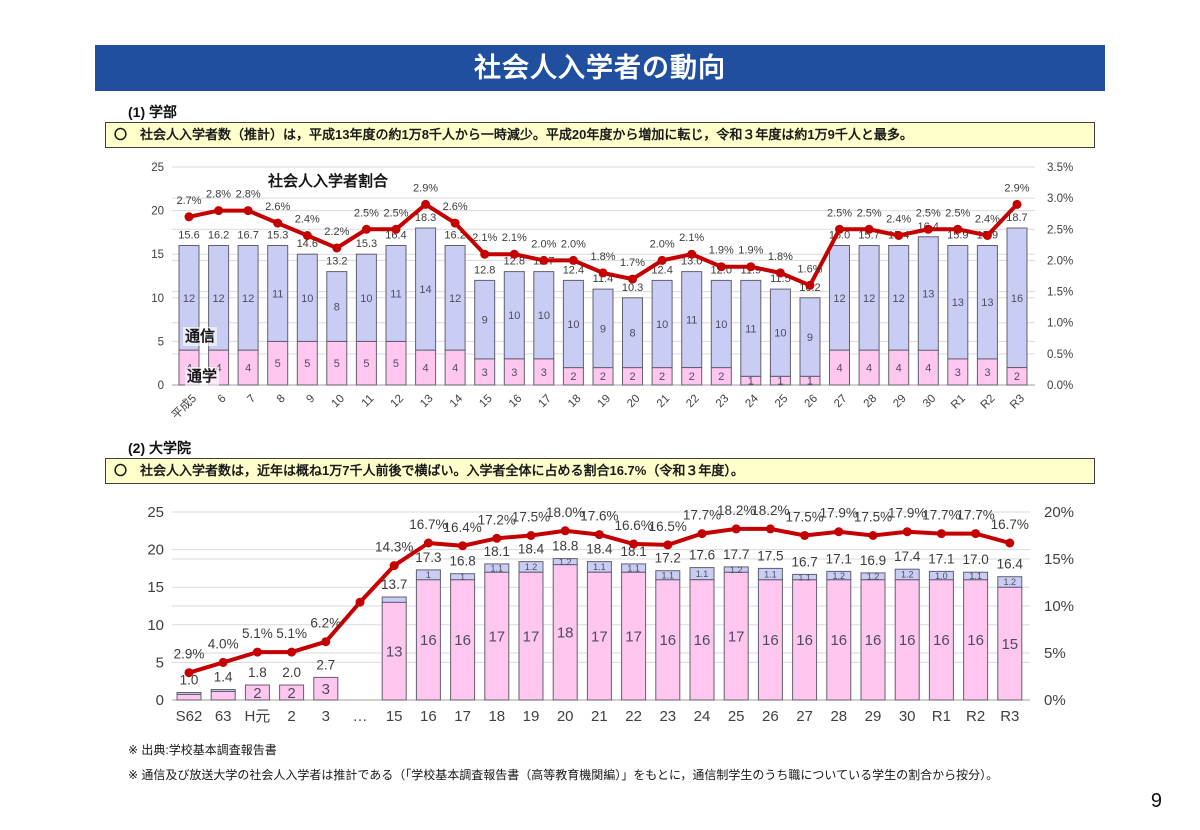 The image size is (1200, 830). What do you see at coordinates (702, 555) in the screenshot?
I see `bar-total-label: 17.6` at bounding box center [702, 555].